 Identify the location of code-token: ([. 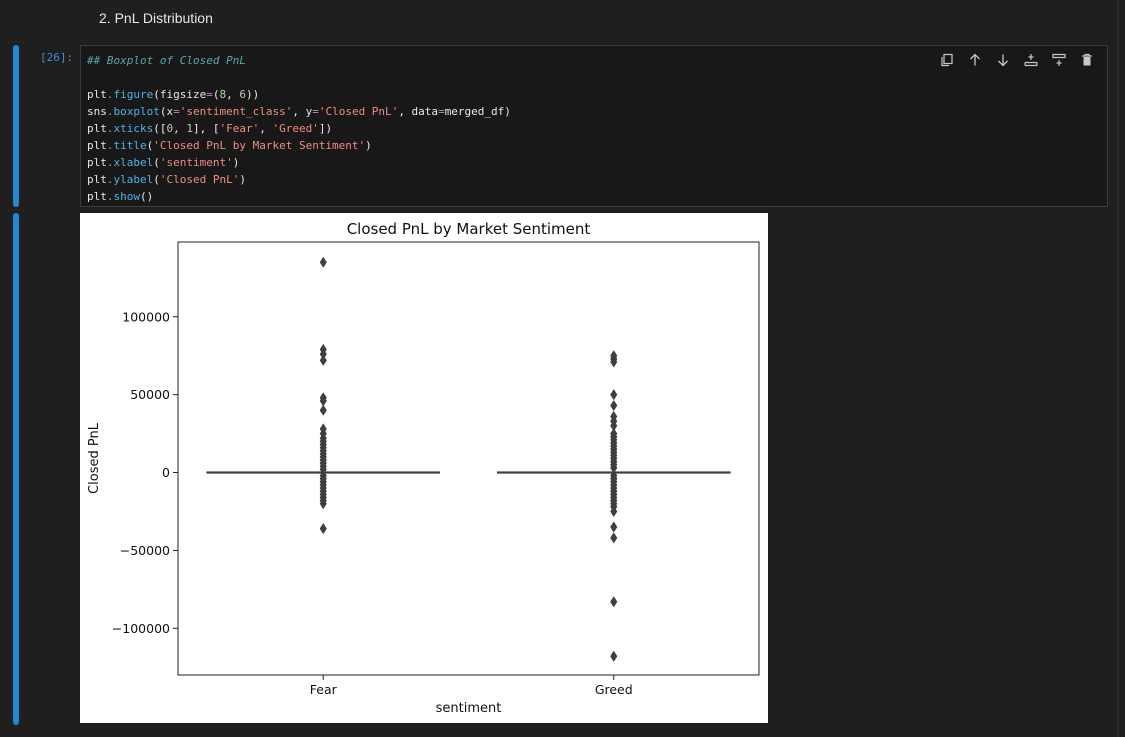
(160, 128).